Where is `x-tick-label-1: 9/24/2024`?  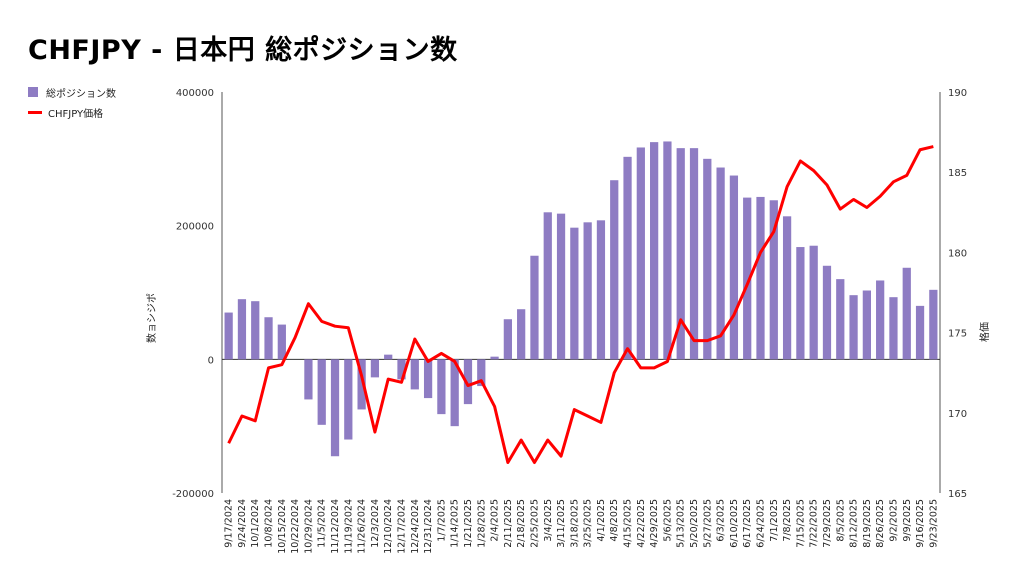 x-tick-label-1: 9/24/2024 is located at coordinates (242, 523).